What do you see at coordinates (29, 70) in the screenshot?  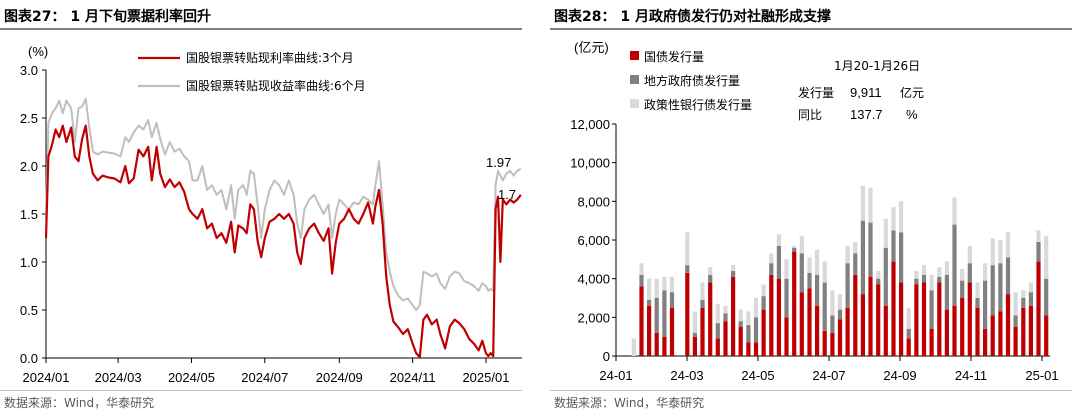 I see `y-tick-label: 3.0` at bounding box center [29, 70].